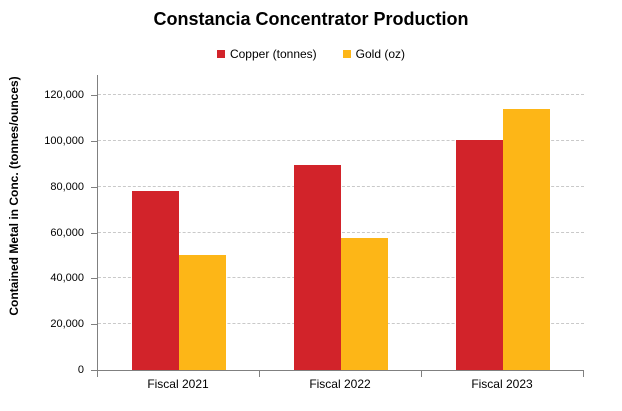 The image size is (622, 411). Describe the element at coordinates (526, 239) in the screenshot. I see `bar-gold-fiscal-2023` at that location.